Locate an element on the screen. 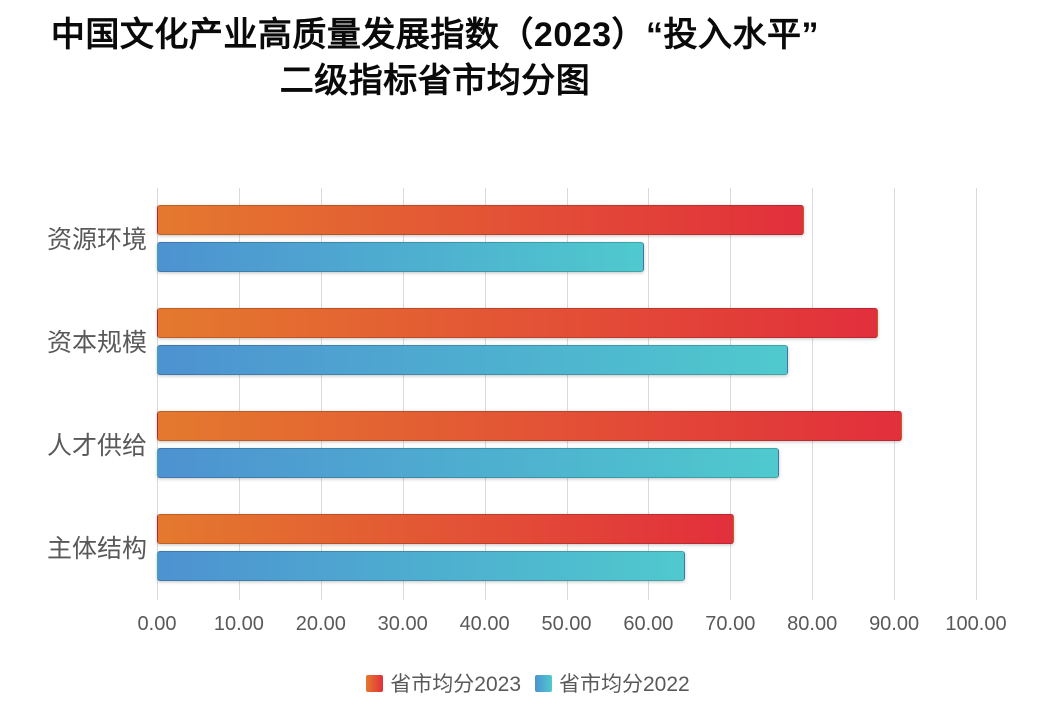 This screenshot has width=1056, height=720. bar-s1-c0 is located at coordinates (401, 257).